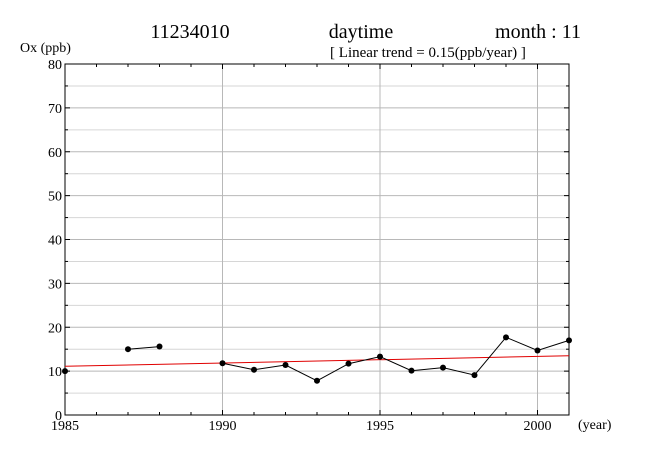 This screenshot has width=650, height=459. Describe the element at coordinates (55, 328) in the screenshot. I see `y-tick-label: 20` at that location.